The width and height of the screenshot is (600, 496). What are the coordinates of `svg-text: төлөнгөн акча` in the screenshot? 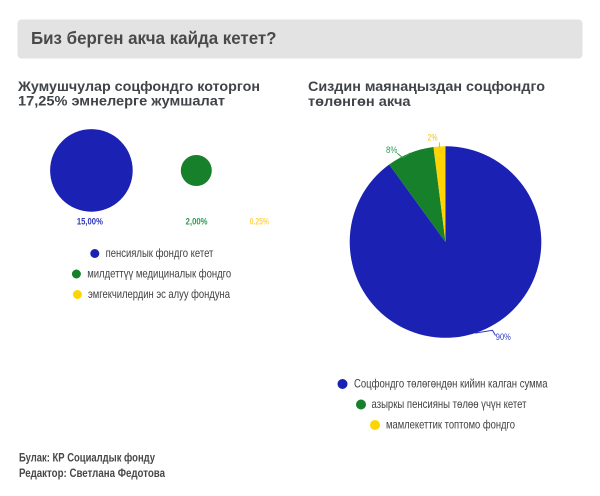 It's located at (359, 101).